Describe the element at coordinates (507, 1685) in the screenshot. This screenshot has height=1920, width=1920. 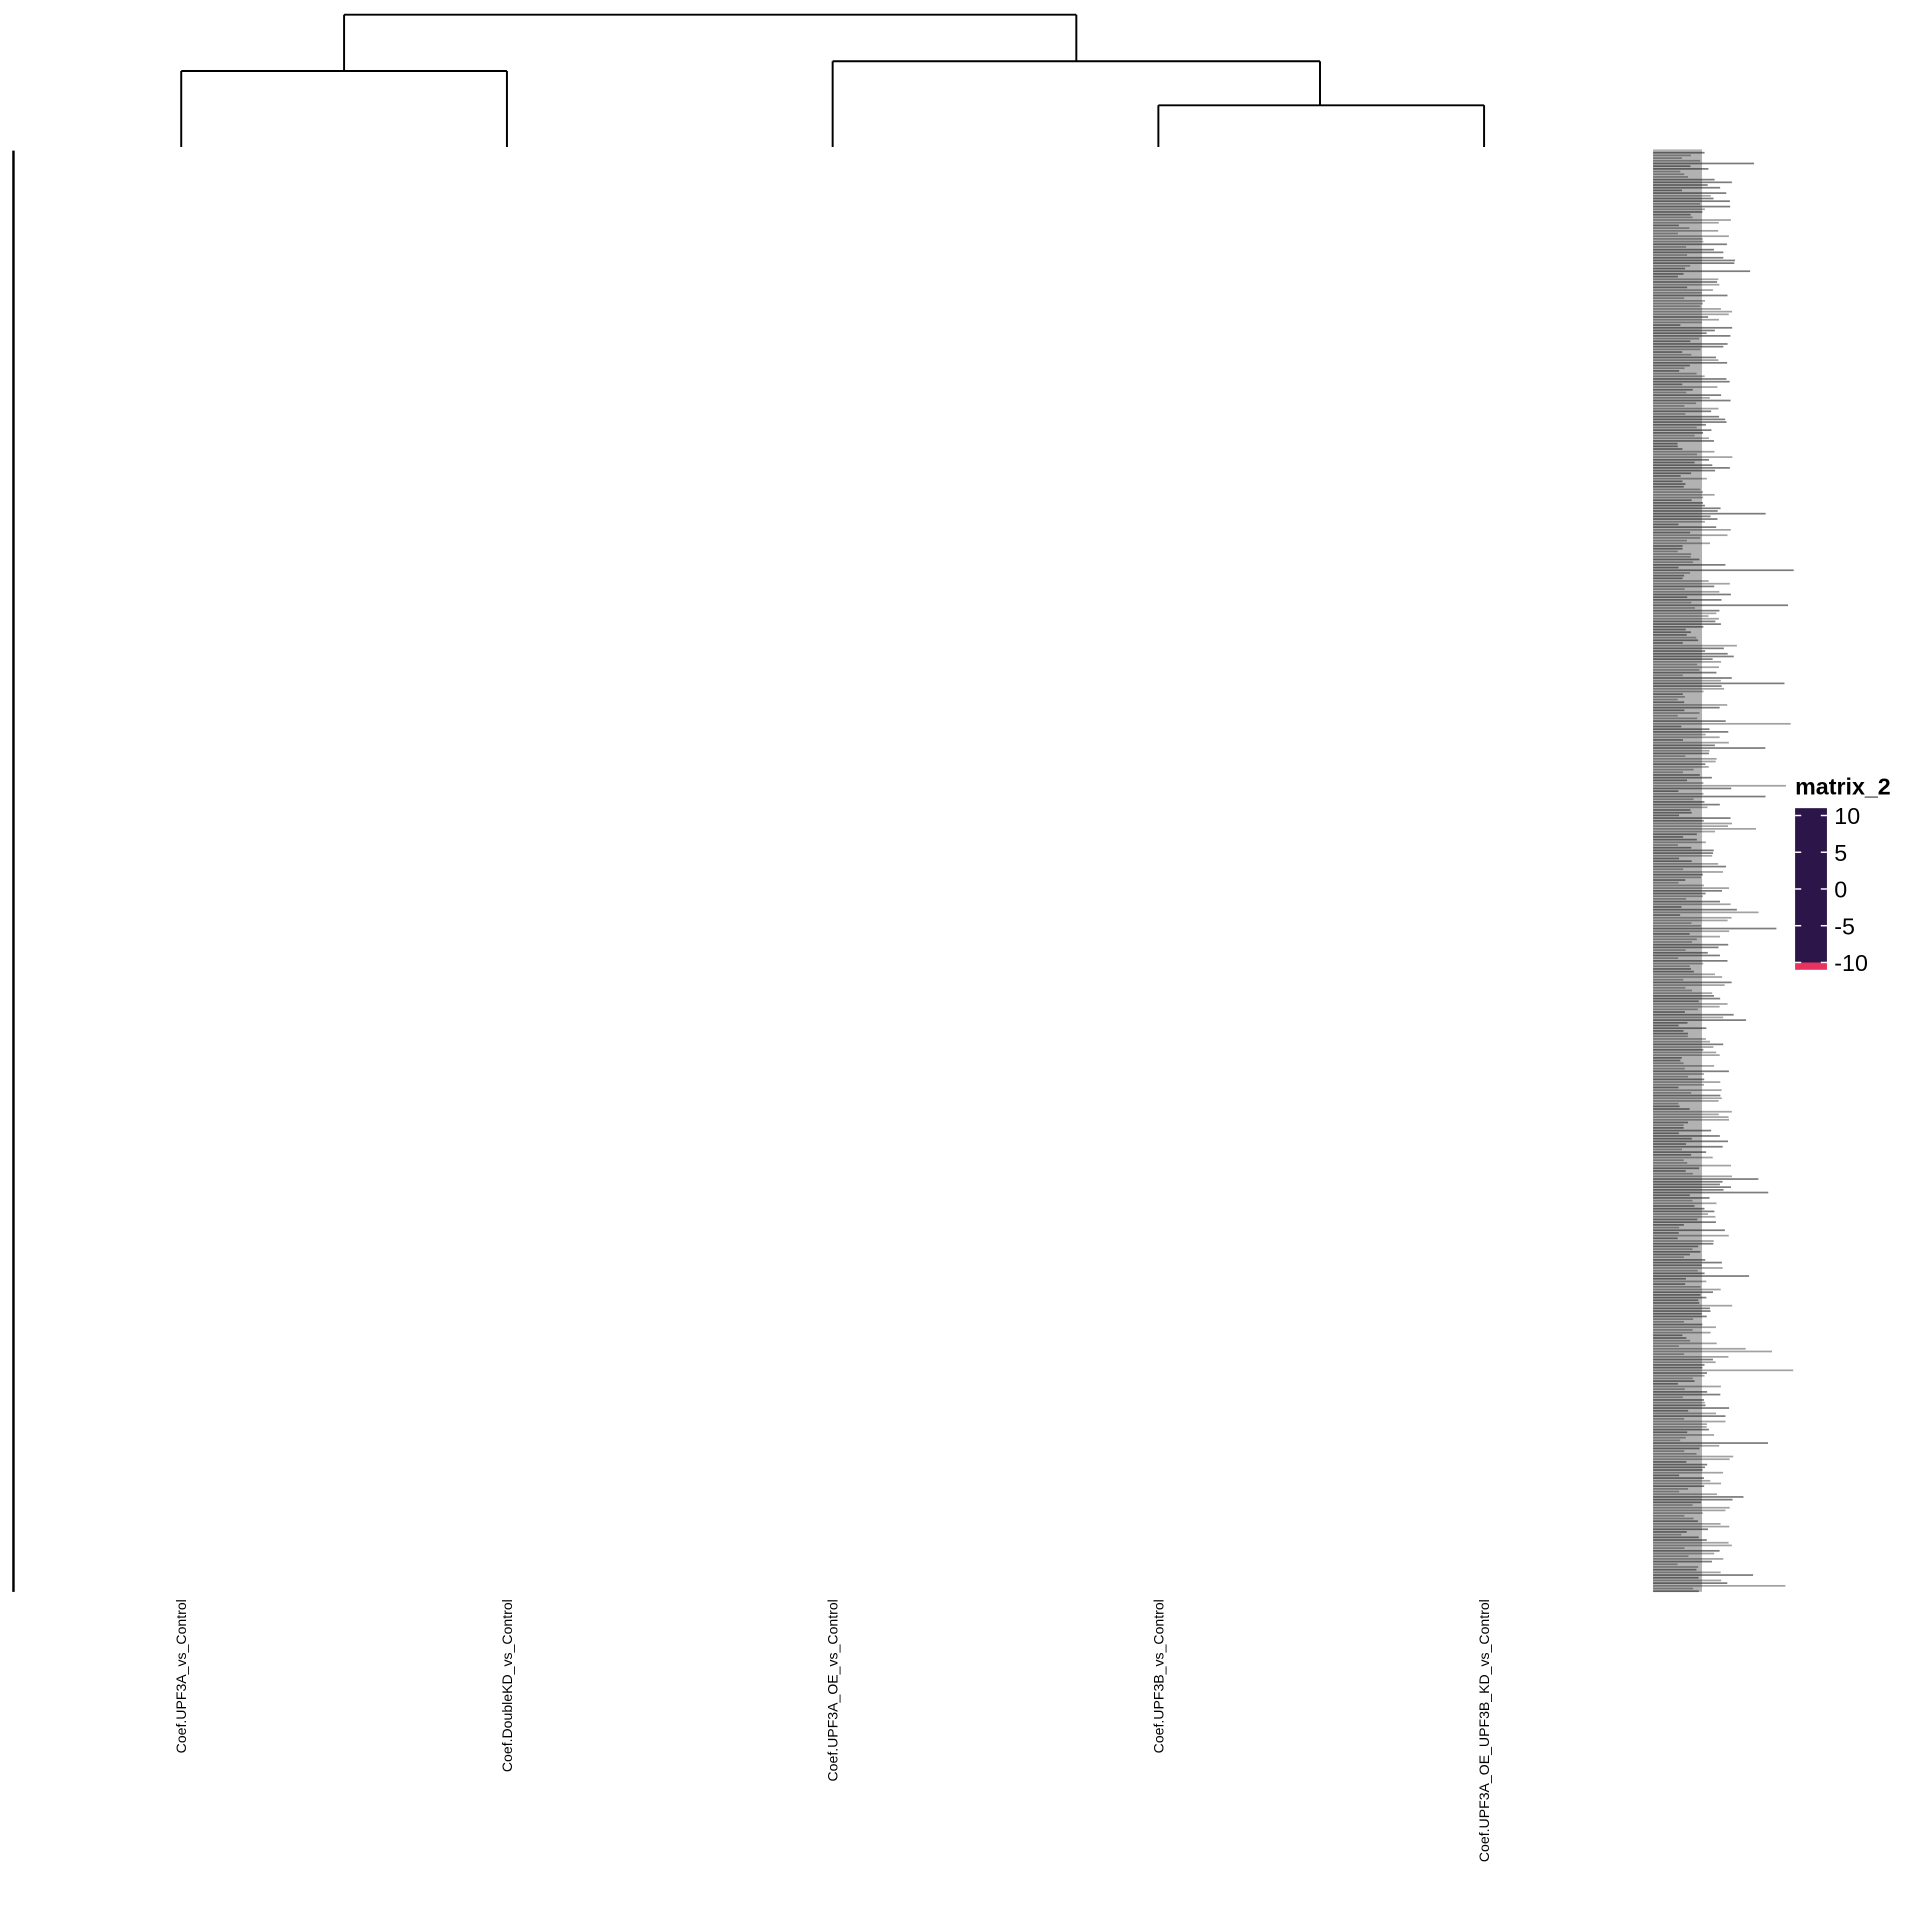
I see `column-label: Coef.DoubleKD_vs_Control` at that location.